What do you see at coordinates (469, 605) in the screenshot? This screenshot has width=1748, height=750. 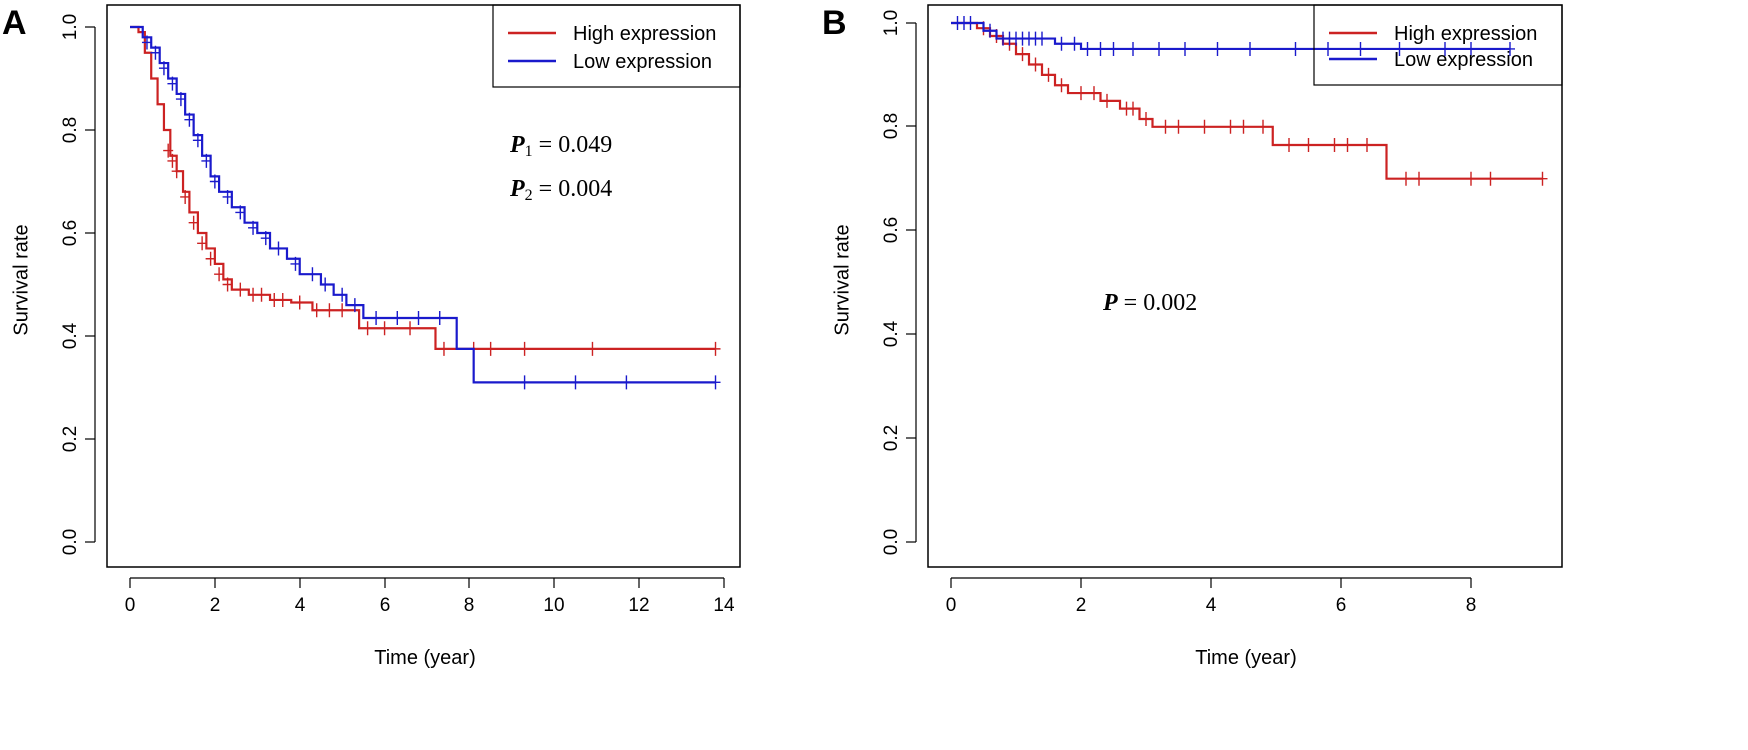 I see `x-tick-label: 8` at bounding box center [469, 605].